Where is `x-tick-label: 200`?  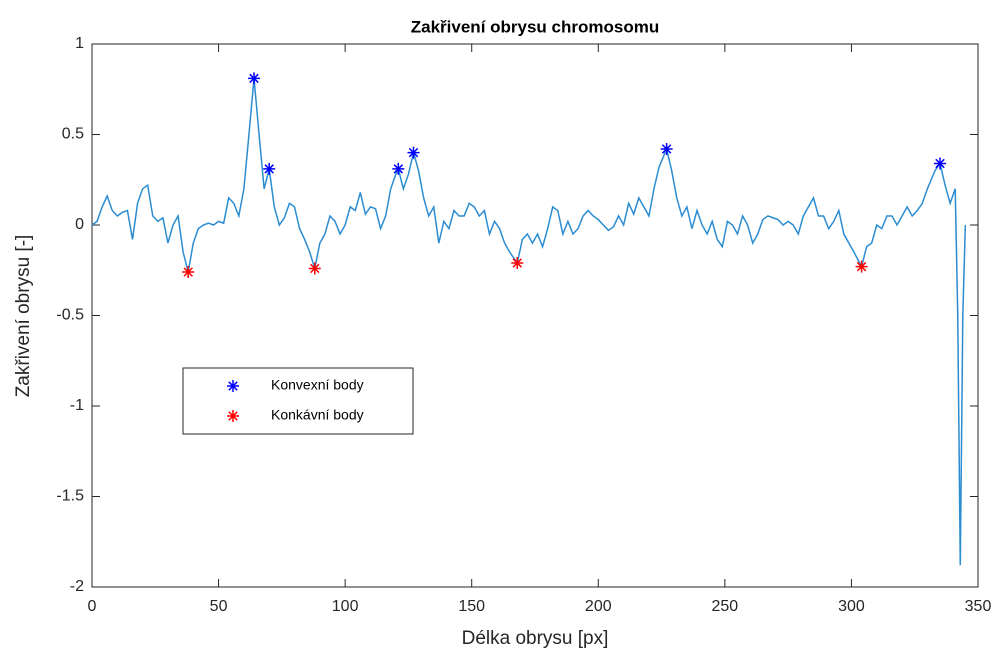 x-tick-label: 200 is located at coordinates (598, 606).